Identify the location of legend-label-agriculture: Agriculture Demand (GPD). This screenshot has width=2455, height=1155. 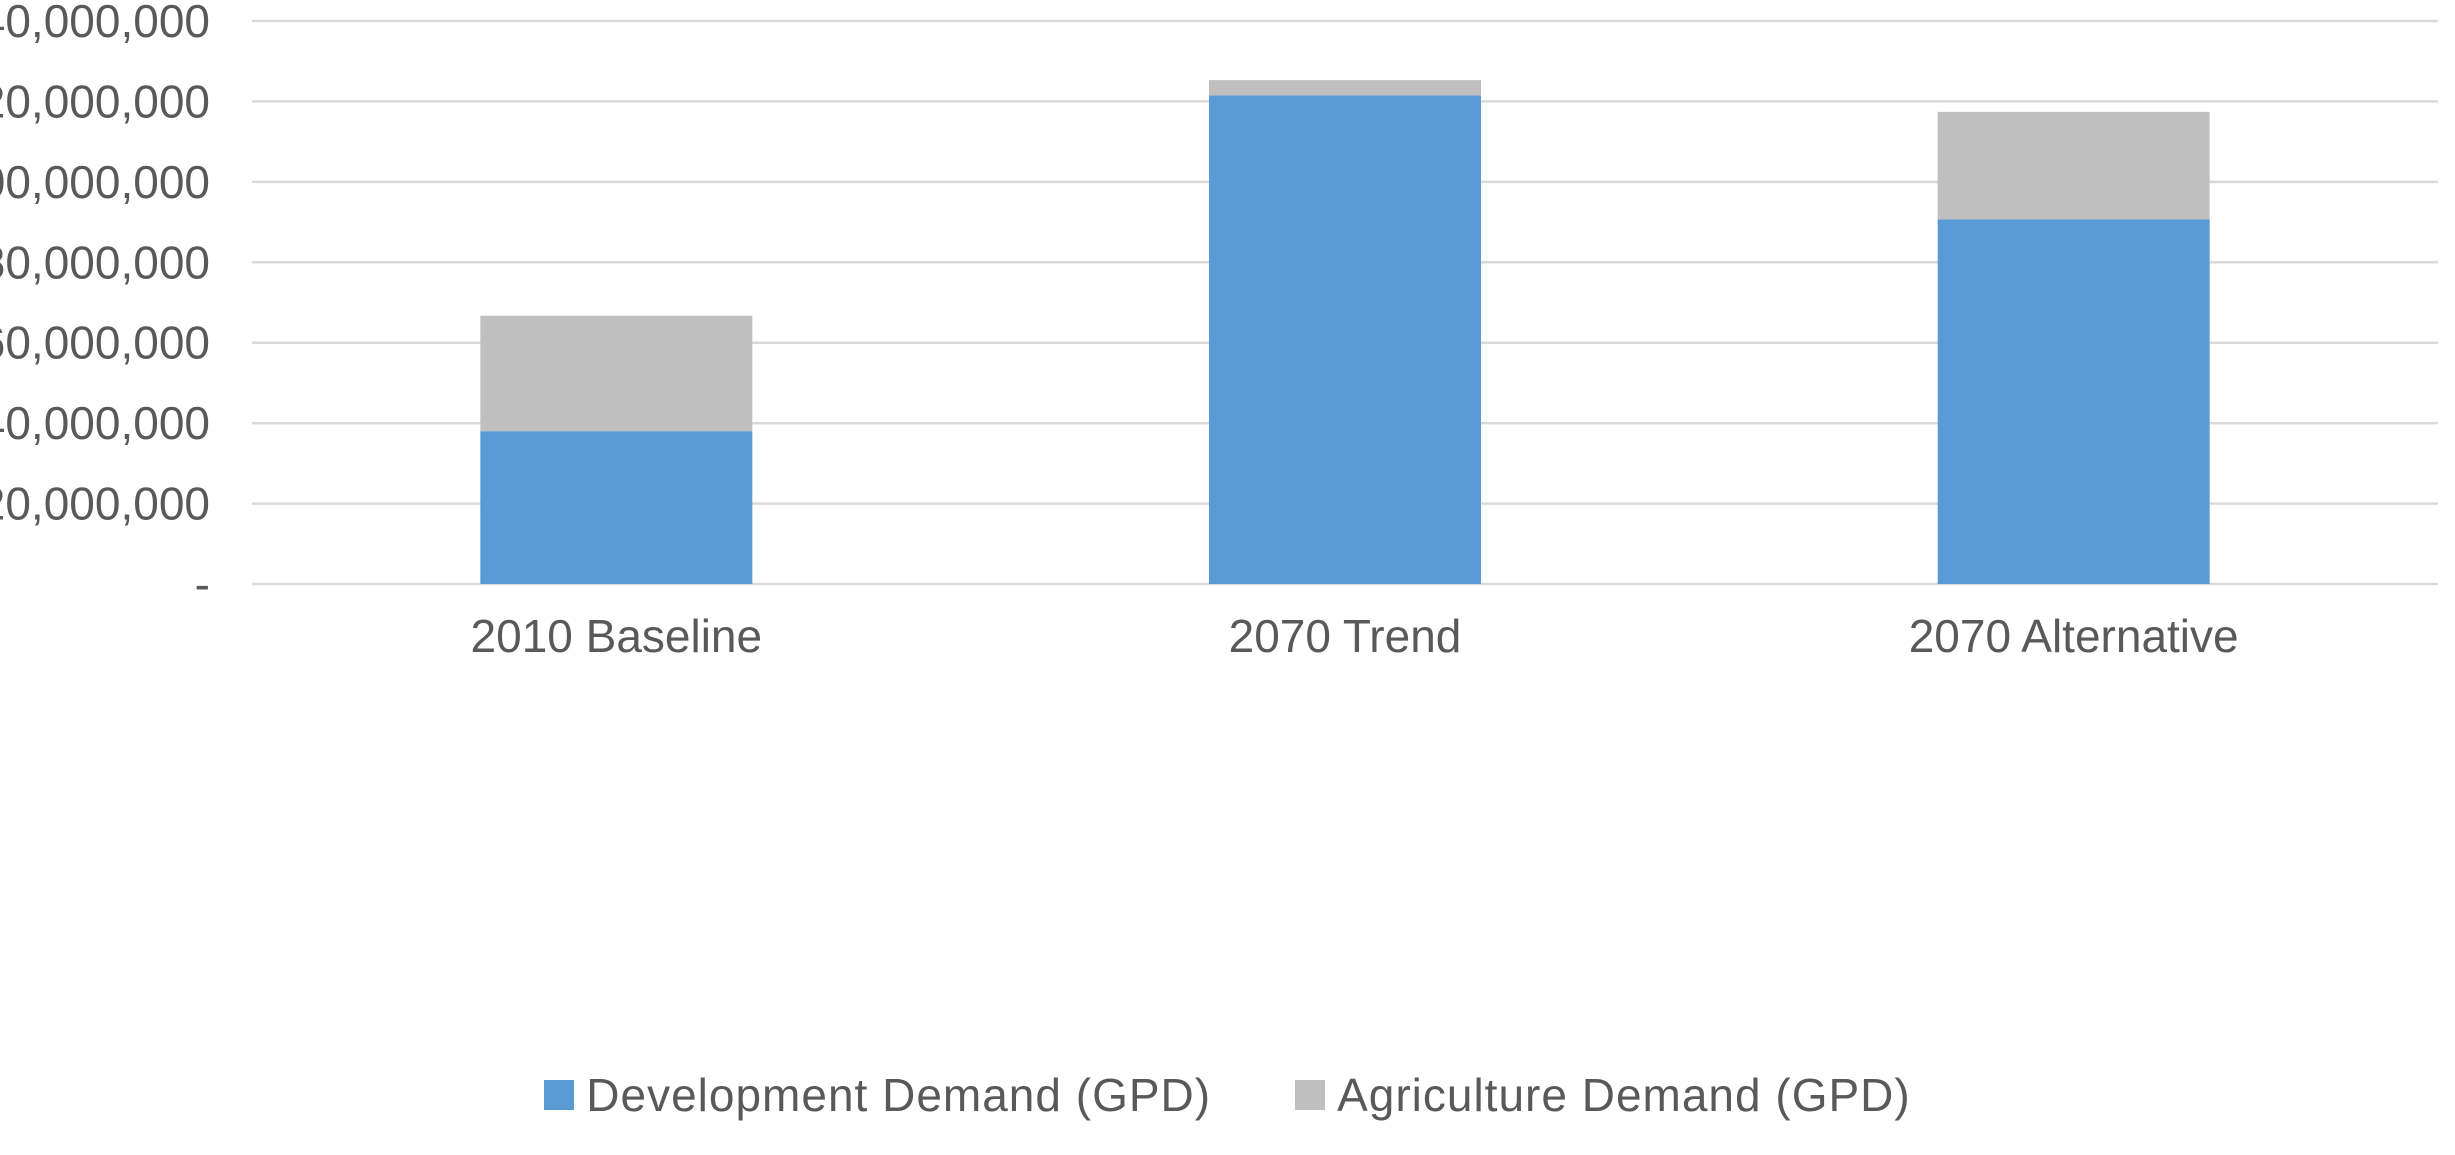
(1624, 1095).